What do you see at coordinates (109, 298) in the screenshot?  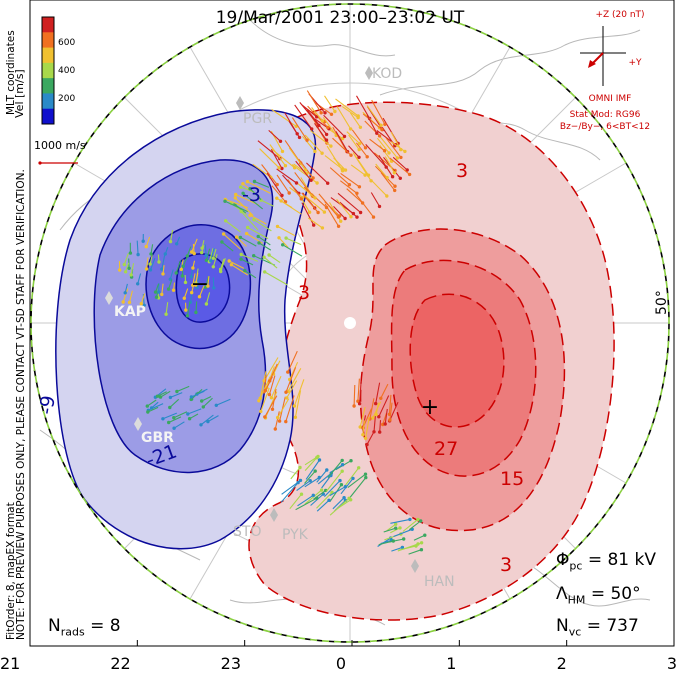 I see `radar-marker-kap` at bounding box center [109, 298].